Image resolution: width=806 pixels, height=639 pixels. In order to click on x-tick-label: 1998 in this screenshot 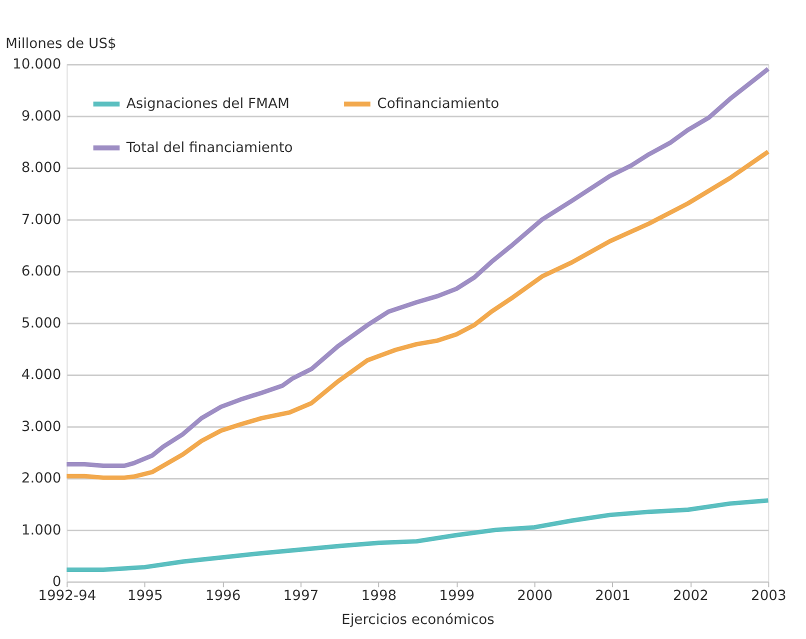, I will do `click(379, 596)`.